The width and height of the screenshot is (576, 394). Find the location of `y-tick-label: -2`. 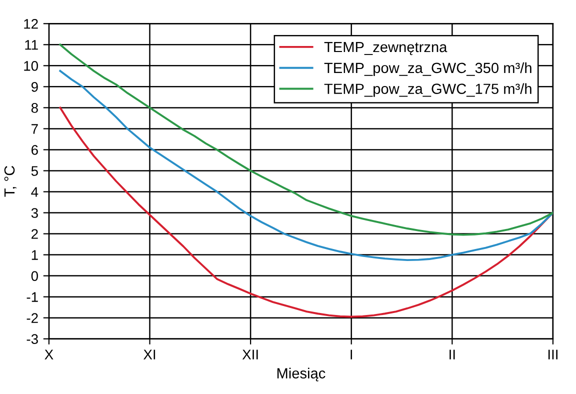

y-tick-label: -2 is located at coordinates (32, 318).